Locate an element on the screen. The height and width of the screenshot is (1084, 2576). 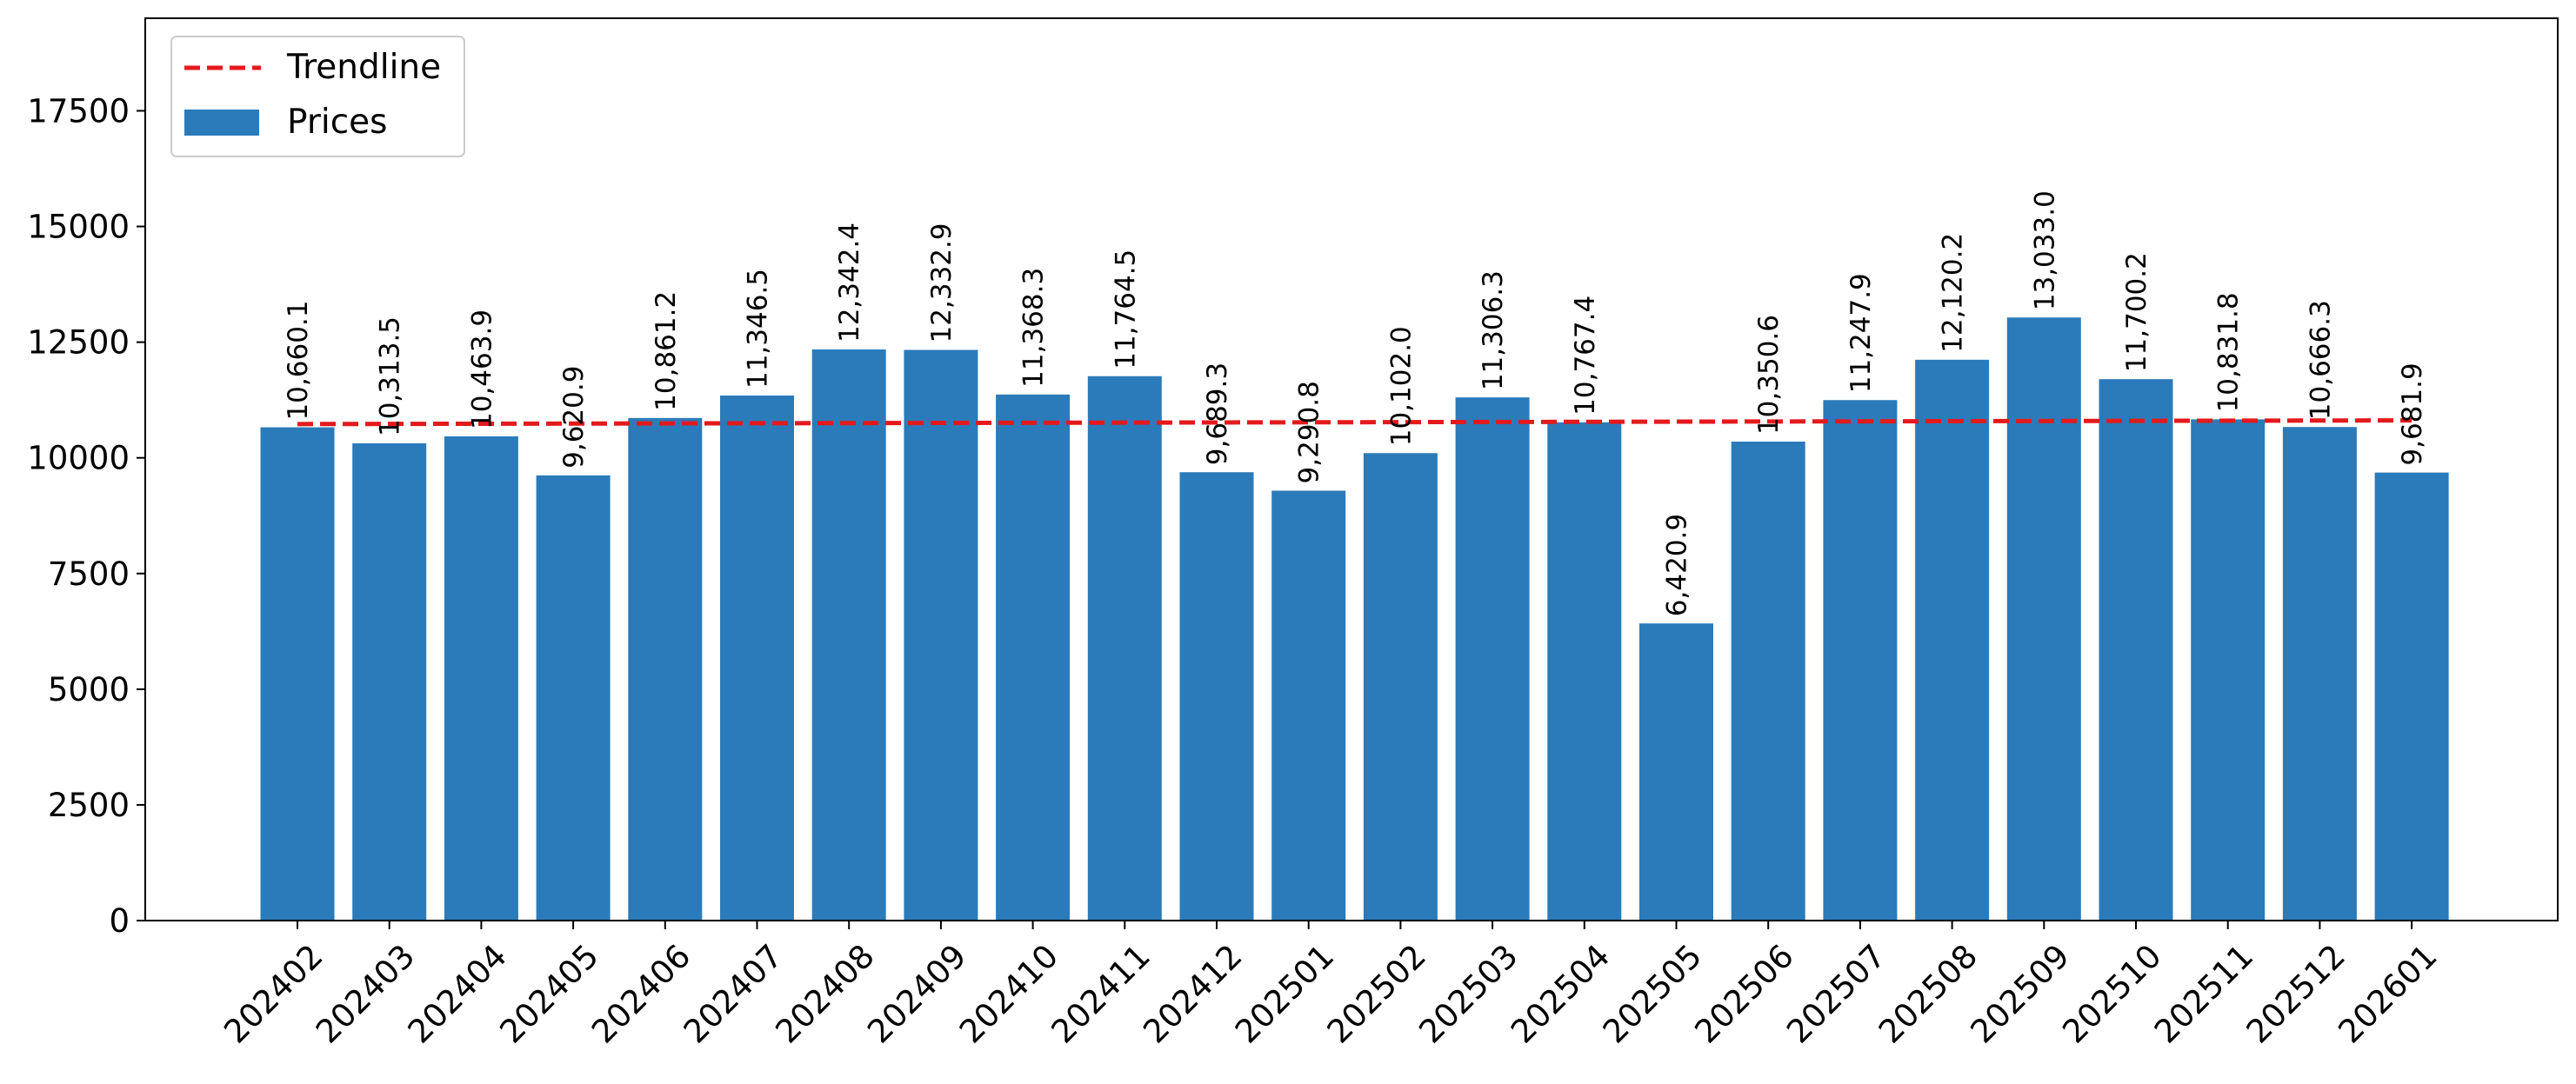
bar-value-label: 12,332.9 is located at coordinates (942, 282).